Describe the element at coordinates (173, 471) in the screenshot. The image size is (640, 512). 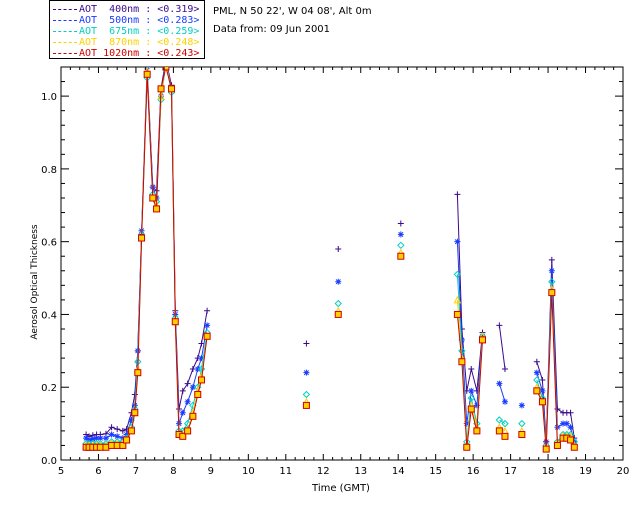
I see `x-tick-label: 8` at that location.